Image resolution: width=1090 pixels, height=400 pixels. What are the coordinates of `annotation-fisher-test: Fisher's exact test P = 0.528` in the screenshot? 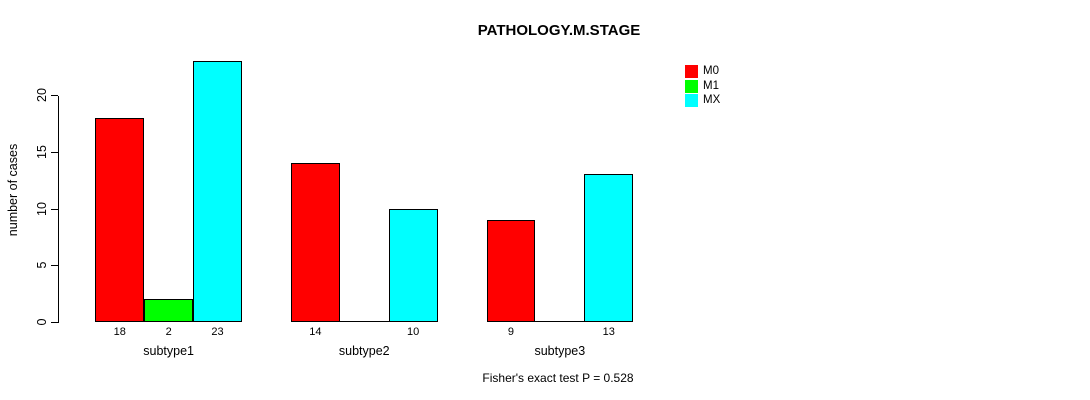 It's located at (558, 378).